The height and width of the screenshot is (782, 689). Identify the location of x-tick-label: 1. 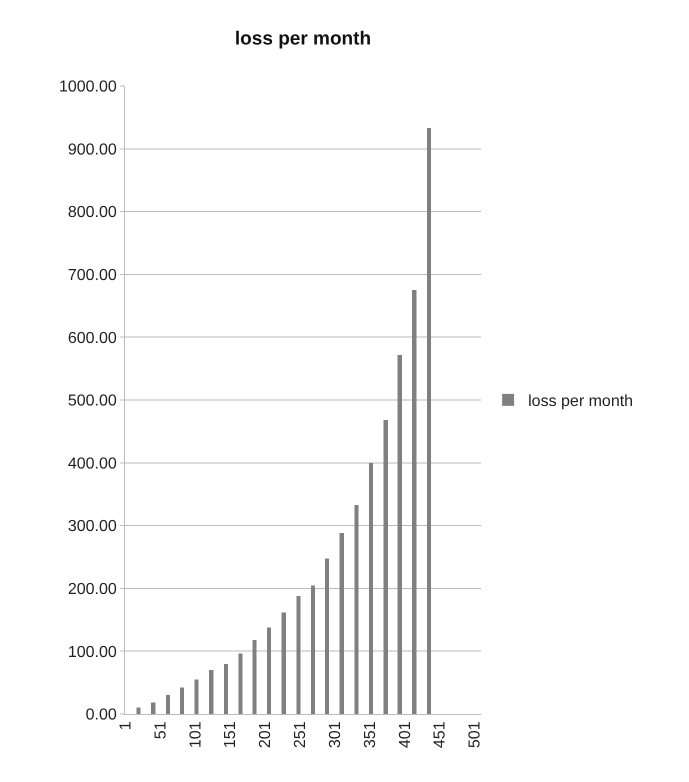
(126, 725).